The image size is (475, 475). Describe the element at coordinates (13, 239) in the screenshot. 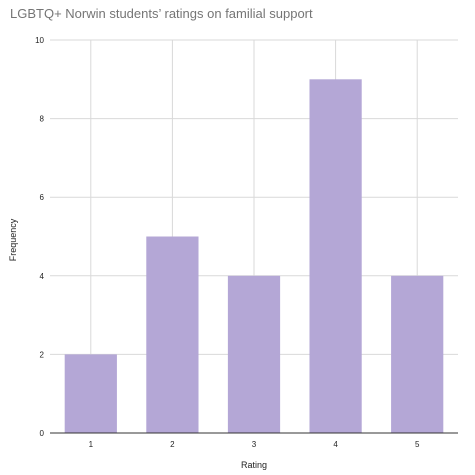

I see `y-axis-title: Frequency` at that location.